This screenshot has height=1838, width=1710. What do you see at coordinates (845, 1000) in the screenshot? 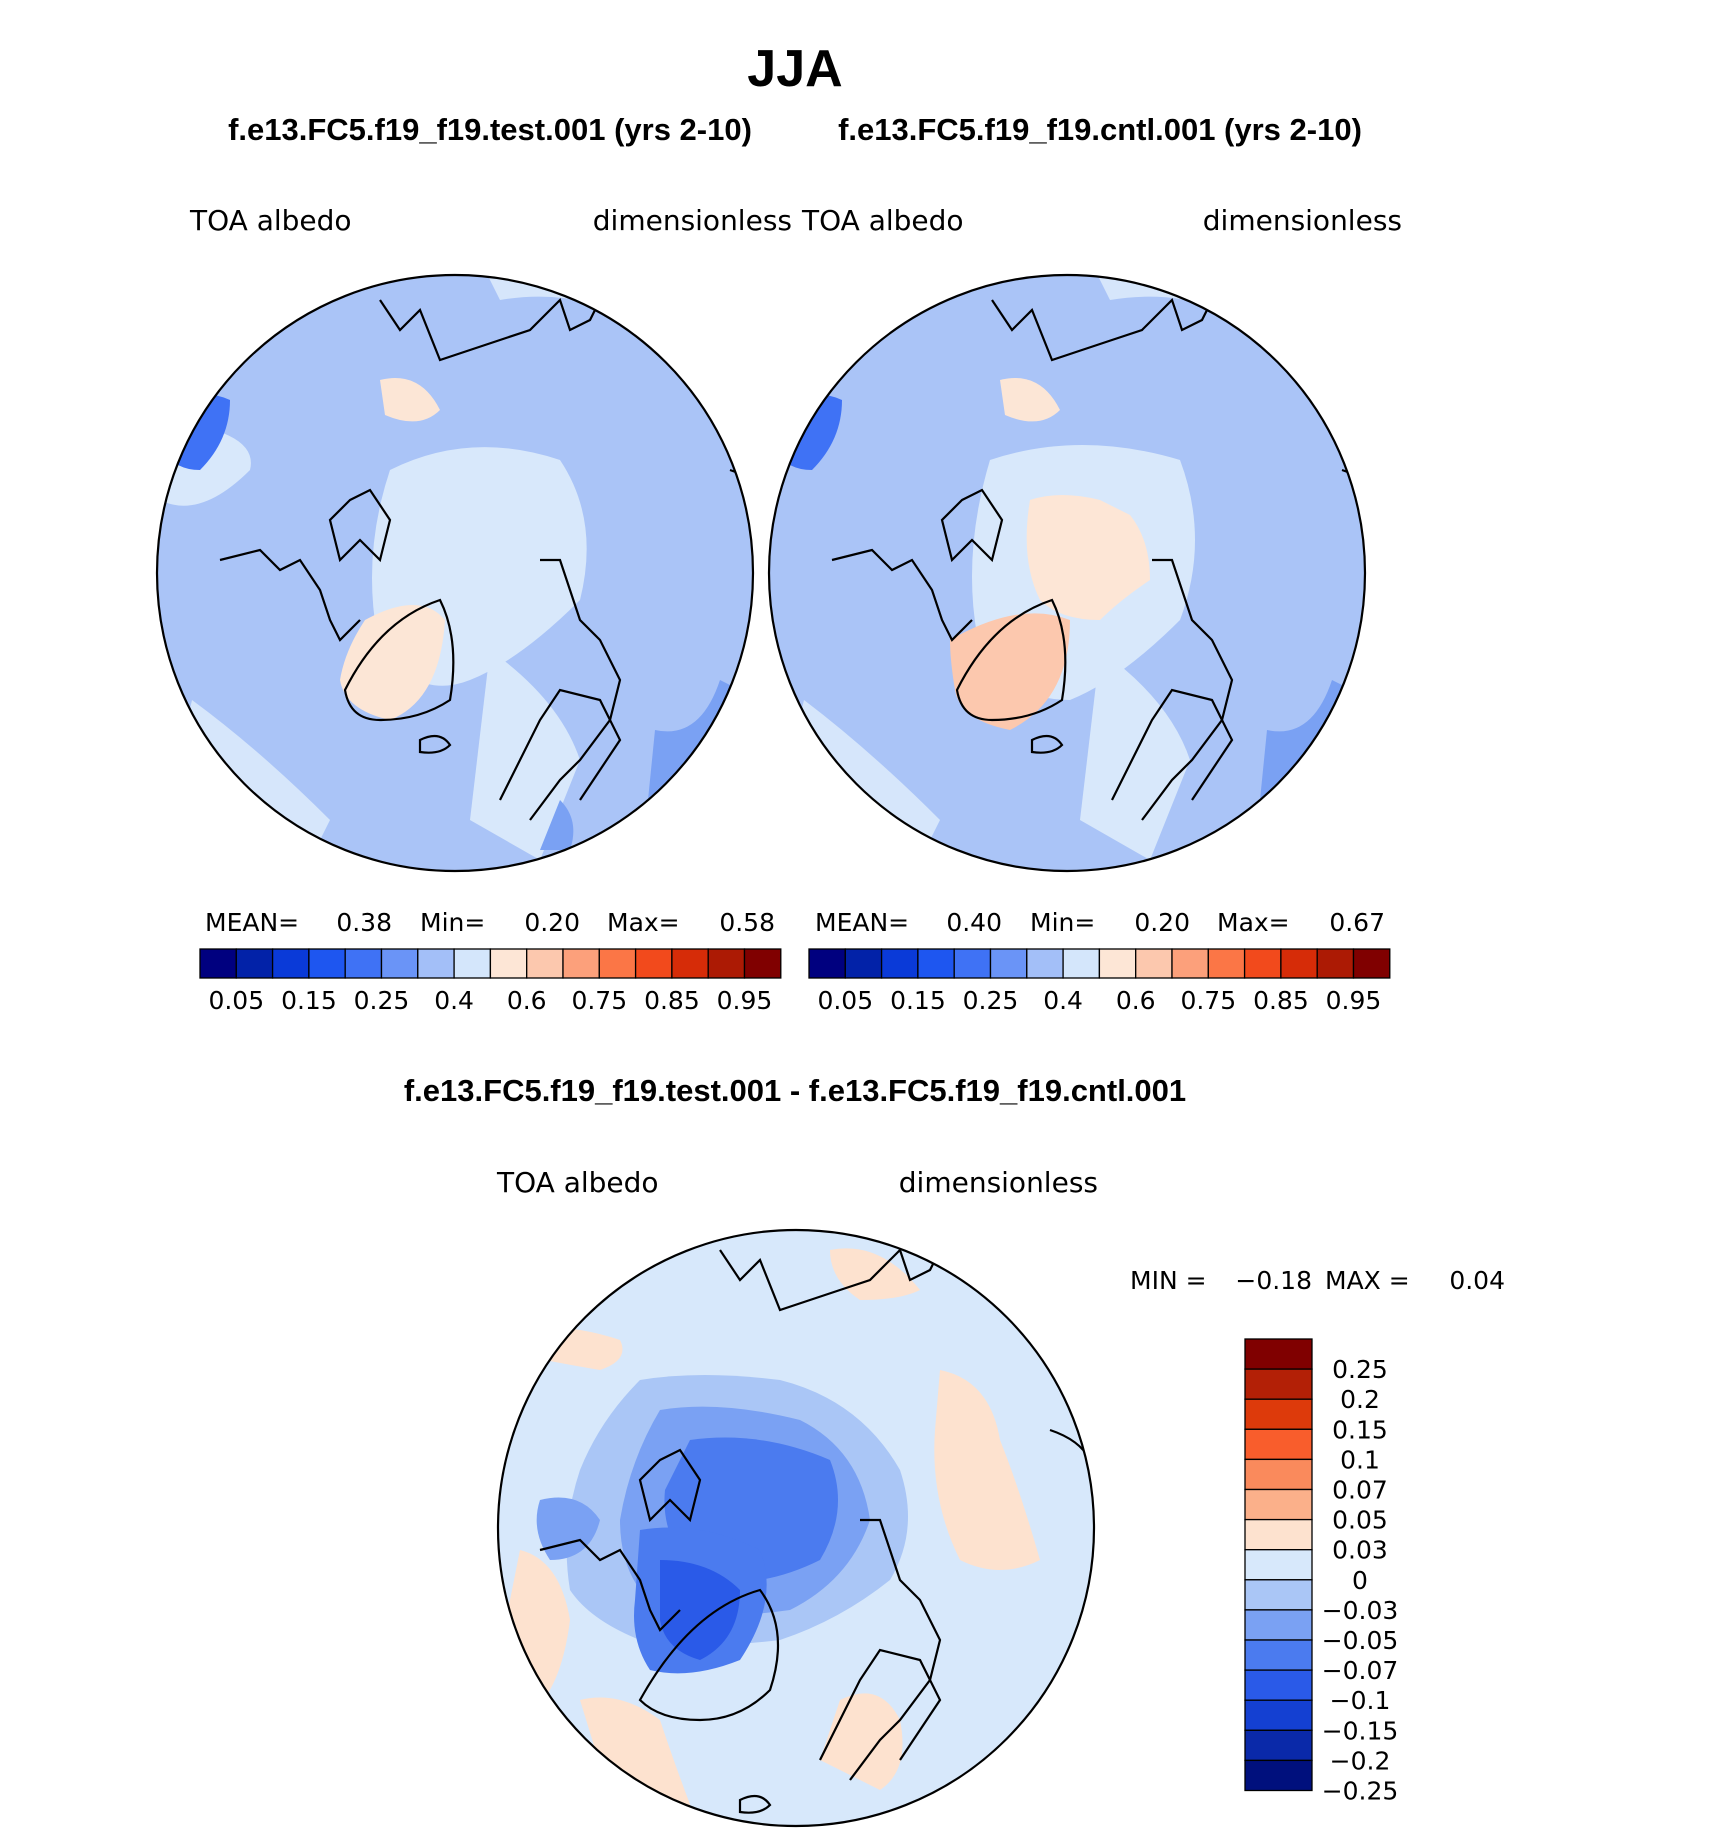
I see `panel-b-colorbar-tick-label-0: 0.05` at bounding box center [845, 1000].